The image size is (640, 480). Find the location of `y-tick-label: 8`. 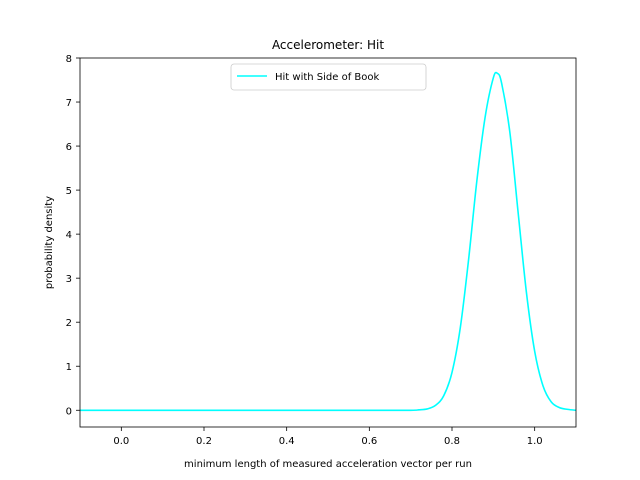

y-tick-label: 8 is located at coordinates (69, 59).